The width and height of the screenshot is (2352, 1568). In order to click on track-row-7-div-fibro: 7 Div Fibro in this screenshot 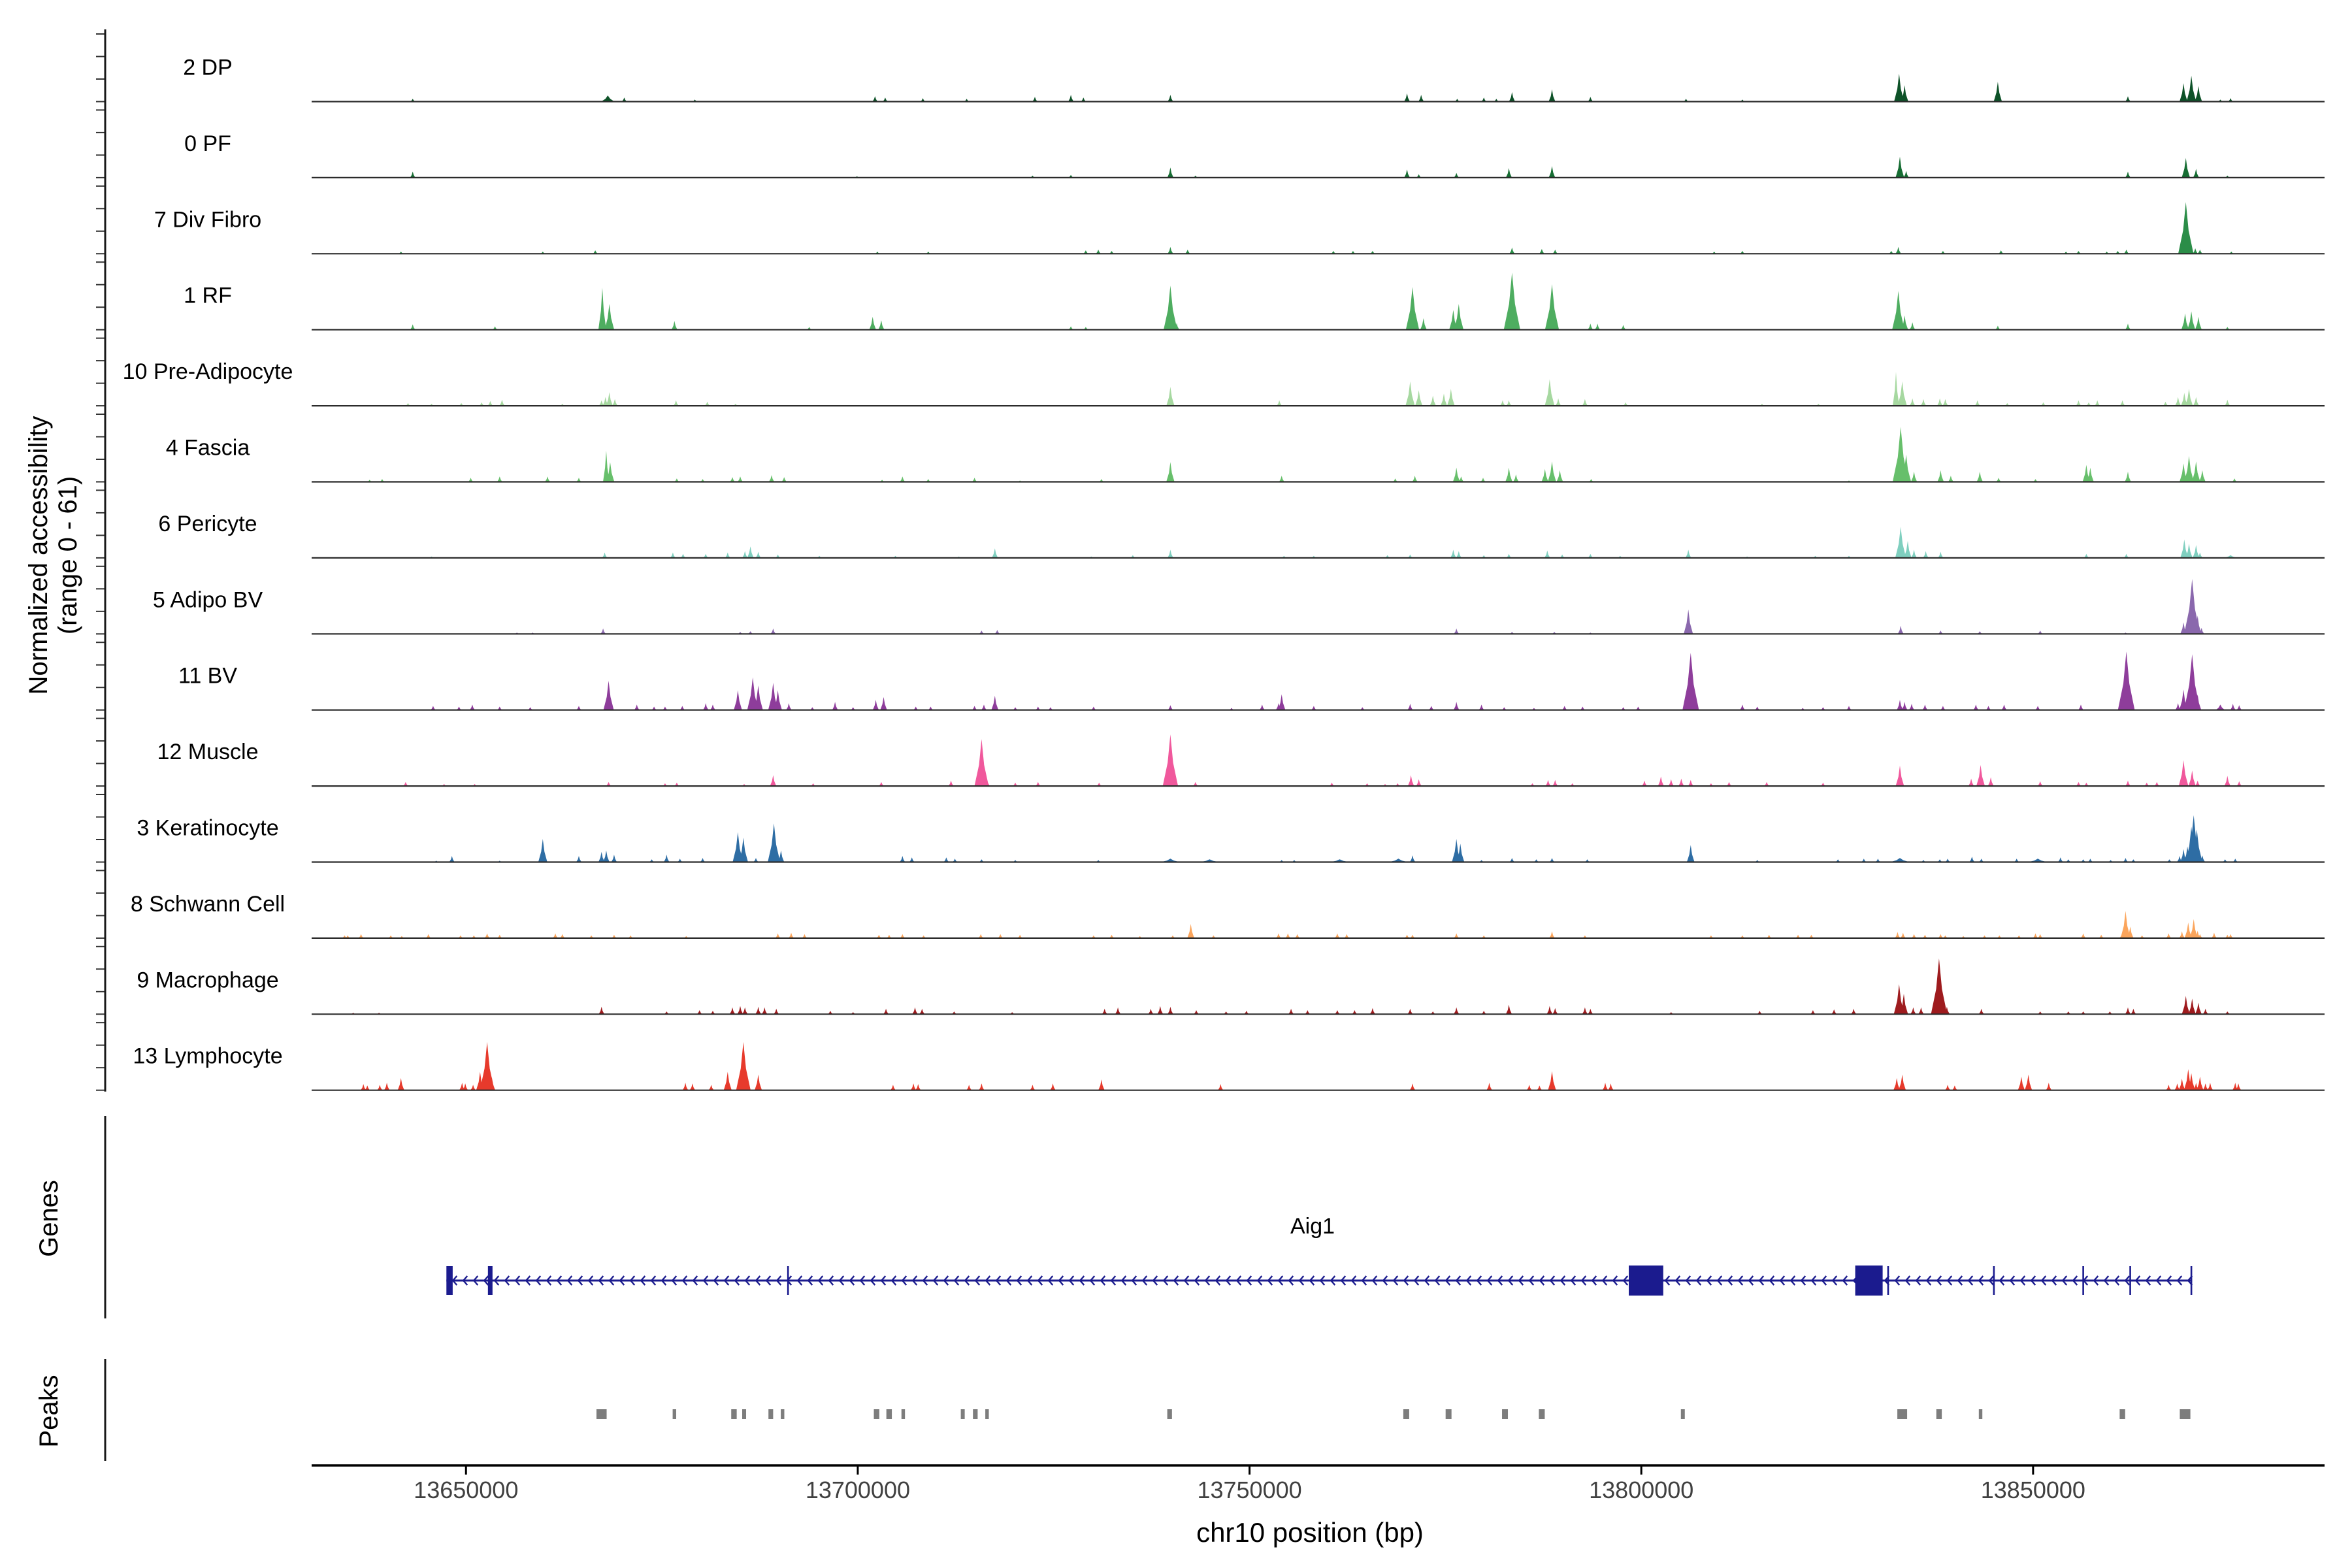, I will do `click(1239, 228)`.